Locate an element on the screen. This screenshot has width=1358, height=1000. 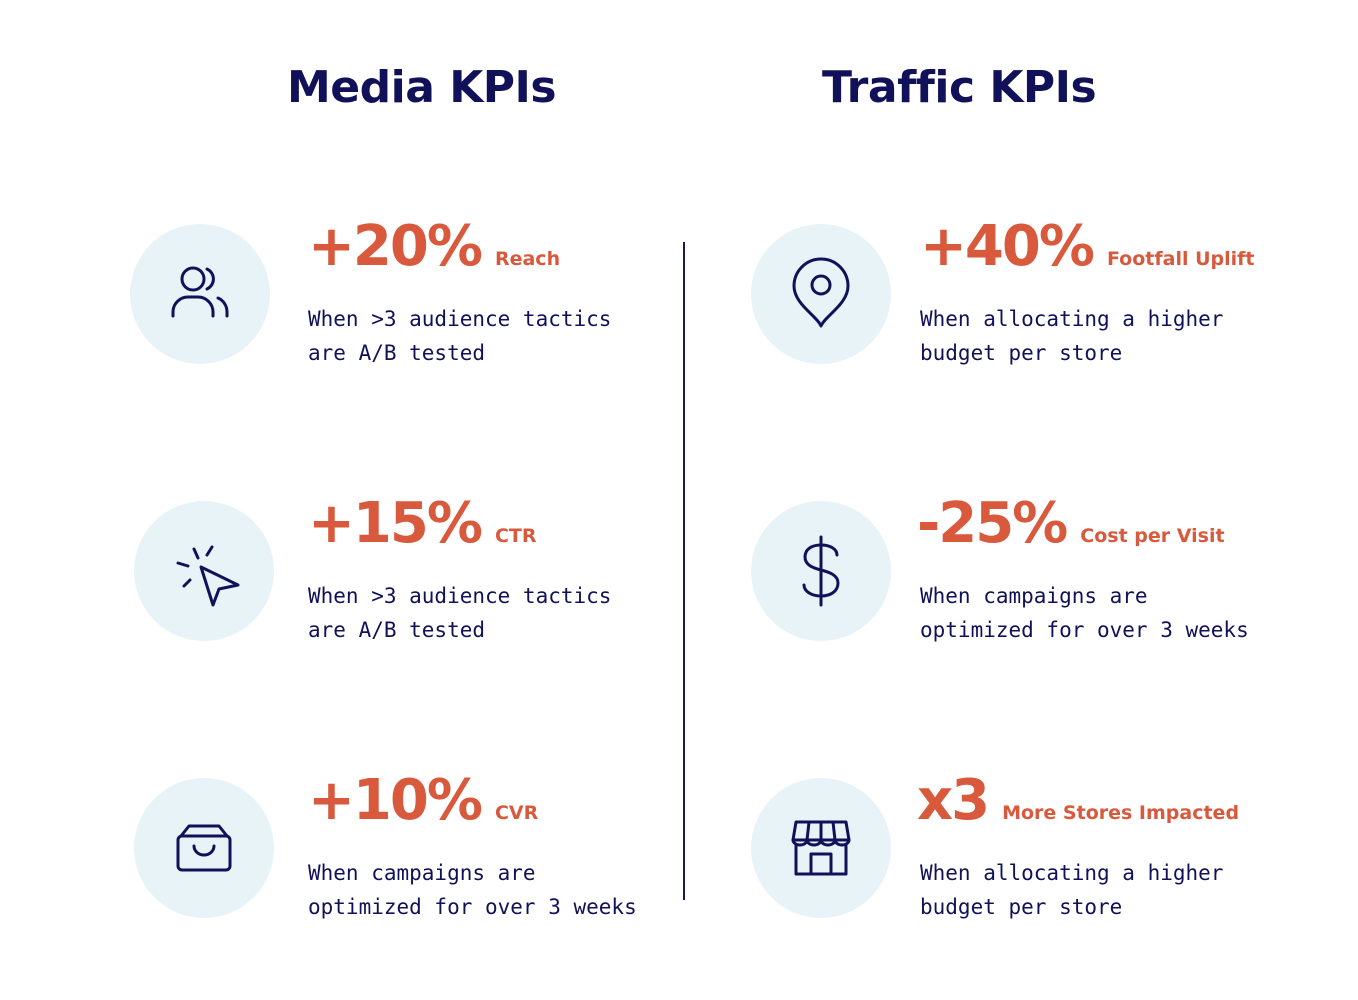
users-icon is located at coordinates (200, 292).